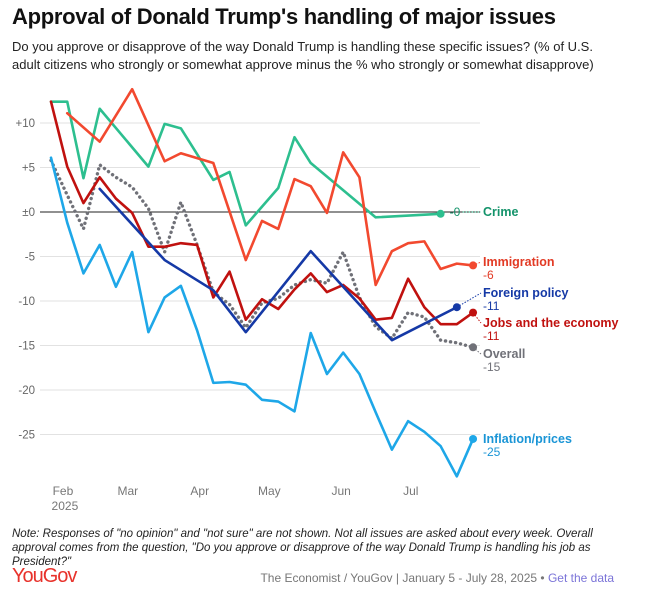 This screenshot has width=646, height=593. Describe the element at coordinates (341, 491) in the screenshot. I see `x-tick-label: Jun` at that location.